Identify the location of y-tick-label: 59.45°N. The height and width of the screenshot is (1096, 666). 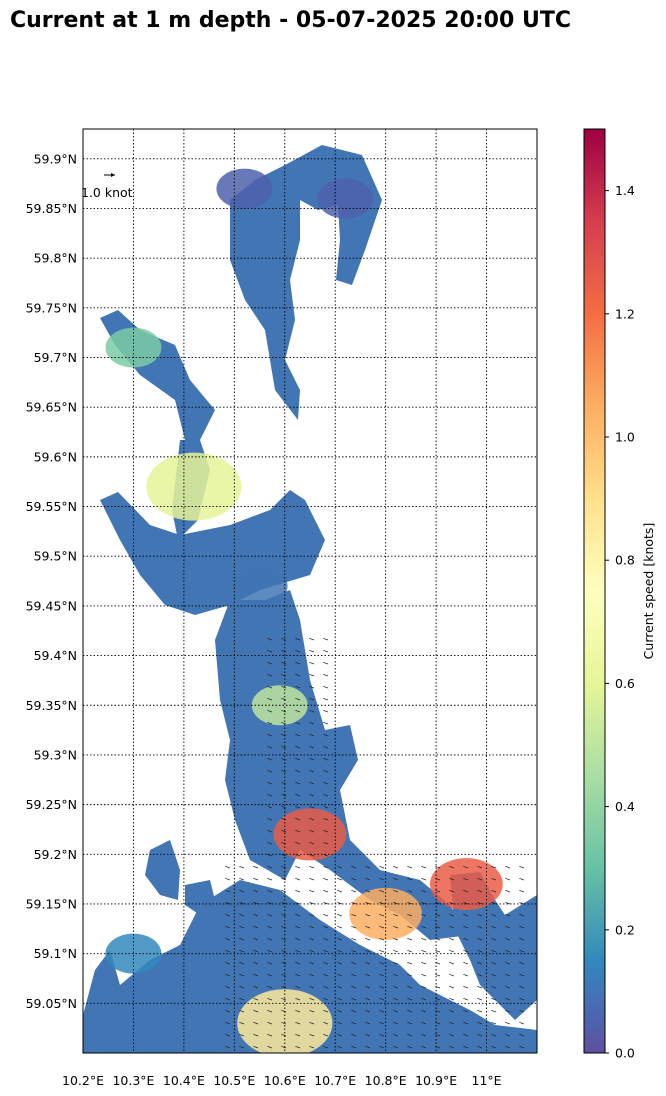
(51, 605).